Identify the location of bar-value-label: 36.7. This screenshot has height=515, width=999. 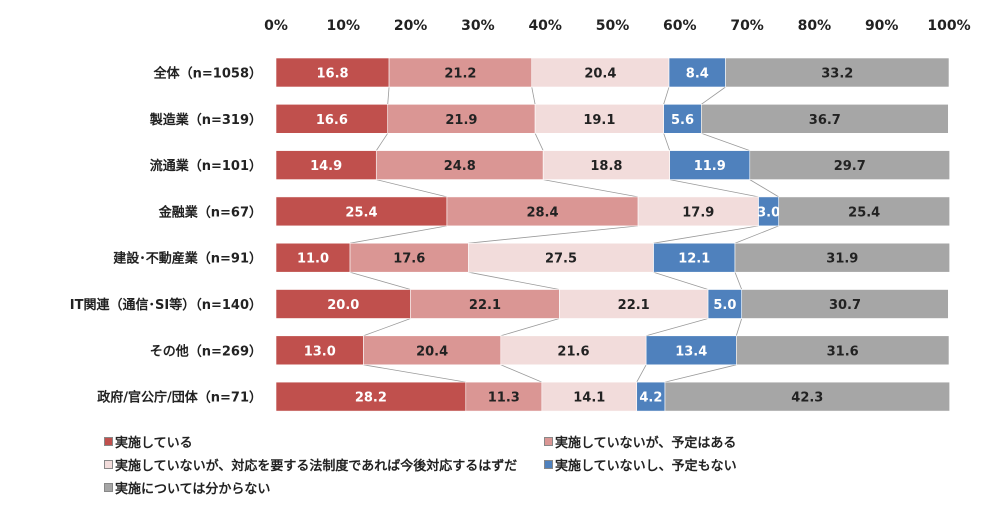
(825, 120).